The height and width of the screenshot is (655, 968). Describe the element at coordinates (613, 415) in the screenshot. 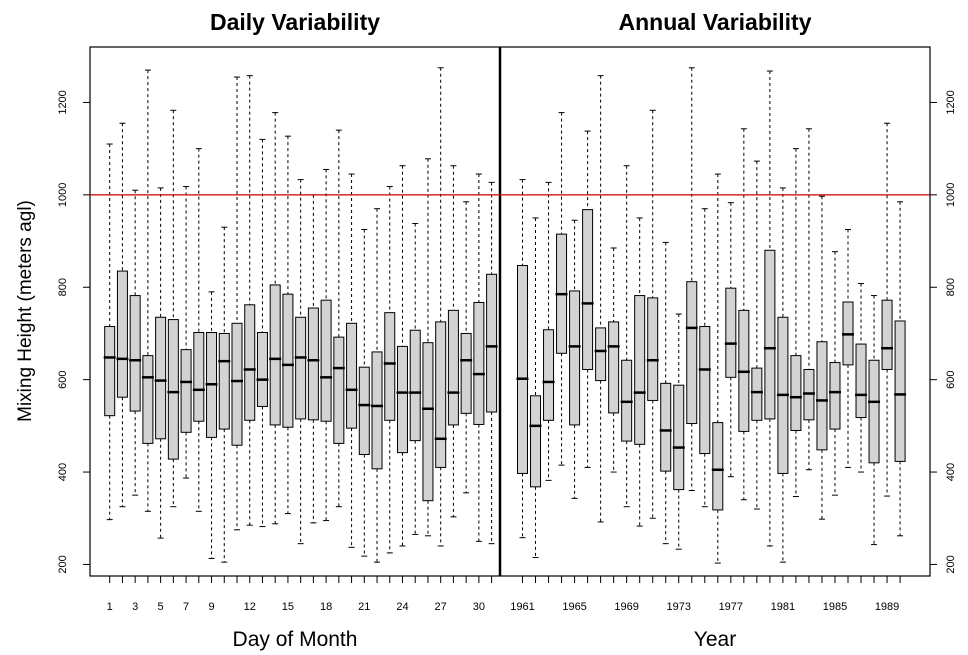

I see `annual-box-1968` at that location.